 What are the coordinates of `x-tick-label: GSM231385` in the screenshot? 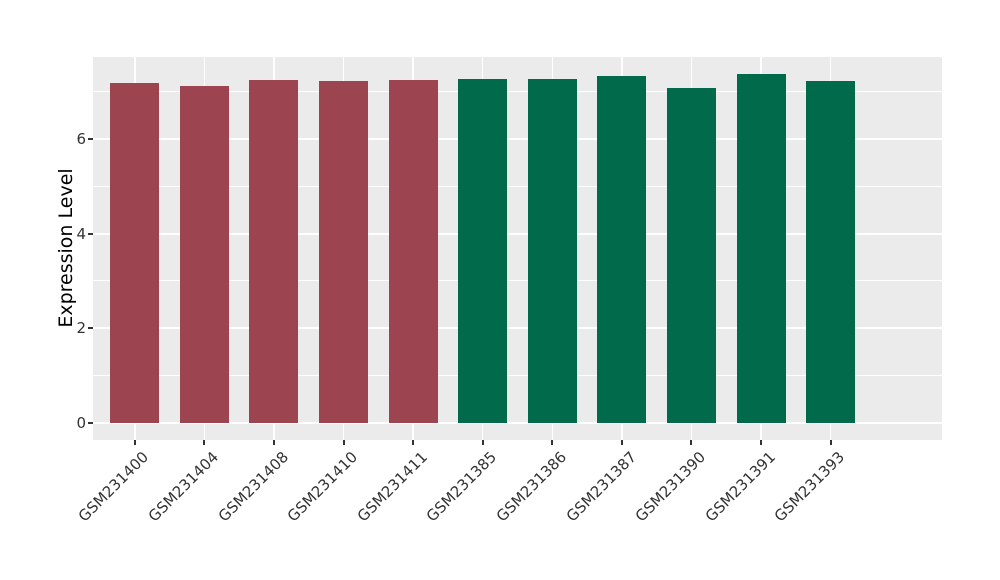 It's located at (462, 487).